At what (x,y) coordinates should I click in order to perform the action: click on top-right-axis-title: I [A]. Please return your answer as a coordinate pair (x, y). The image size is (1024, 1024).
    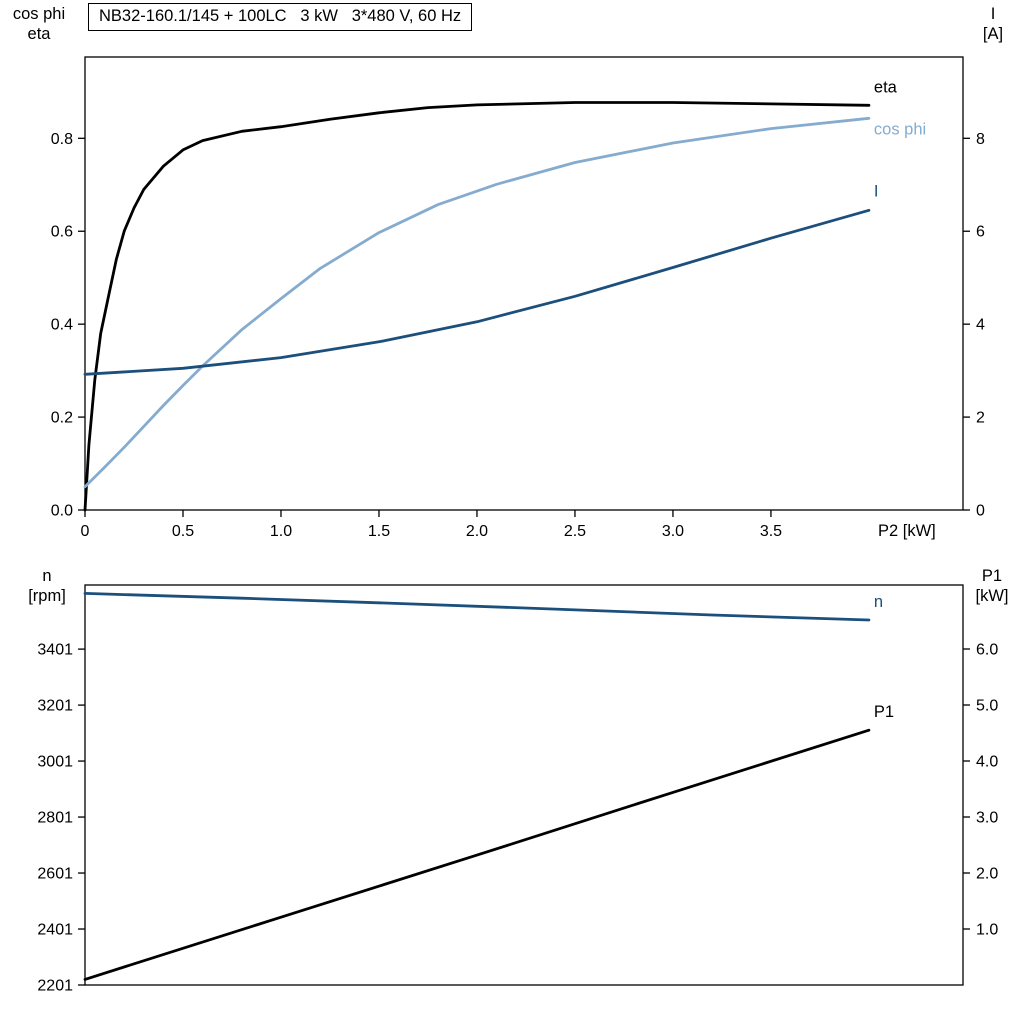
    Looking at the image, I should click on (993, 24).